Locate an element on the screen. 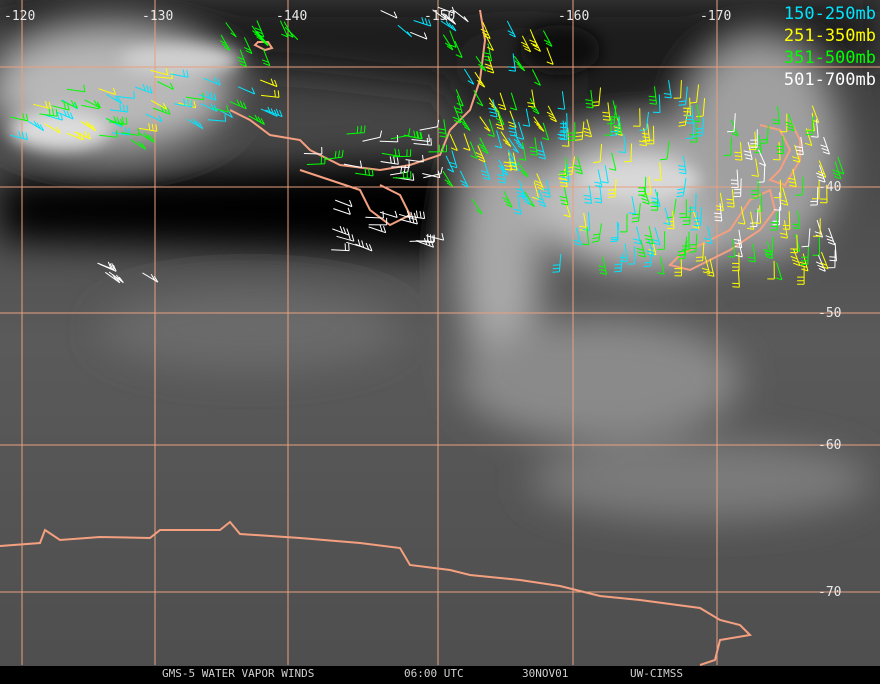  legend-entry: 251-350mb is located at coordinates (830, 36).